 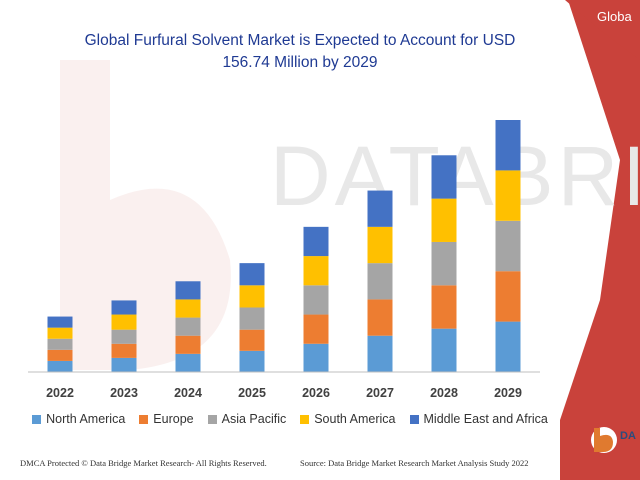 What do you see at coordinates (380, 317) in the screenshot?
I see `bar-segment-2027-europe` at bounding box center [380, 317].